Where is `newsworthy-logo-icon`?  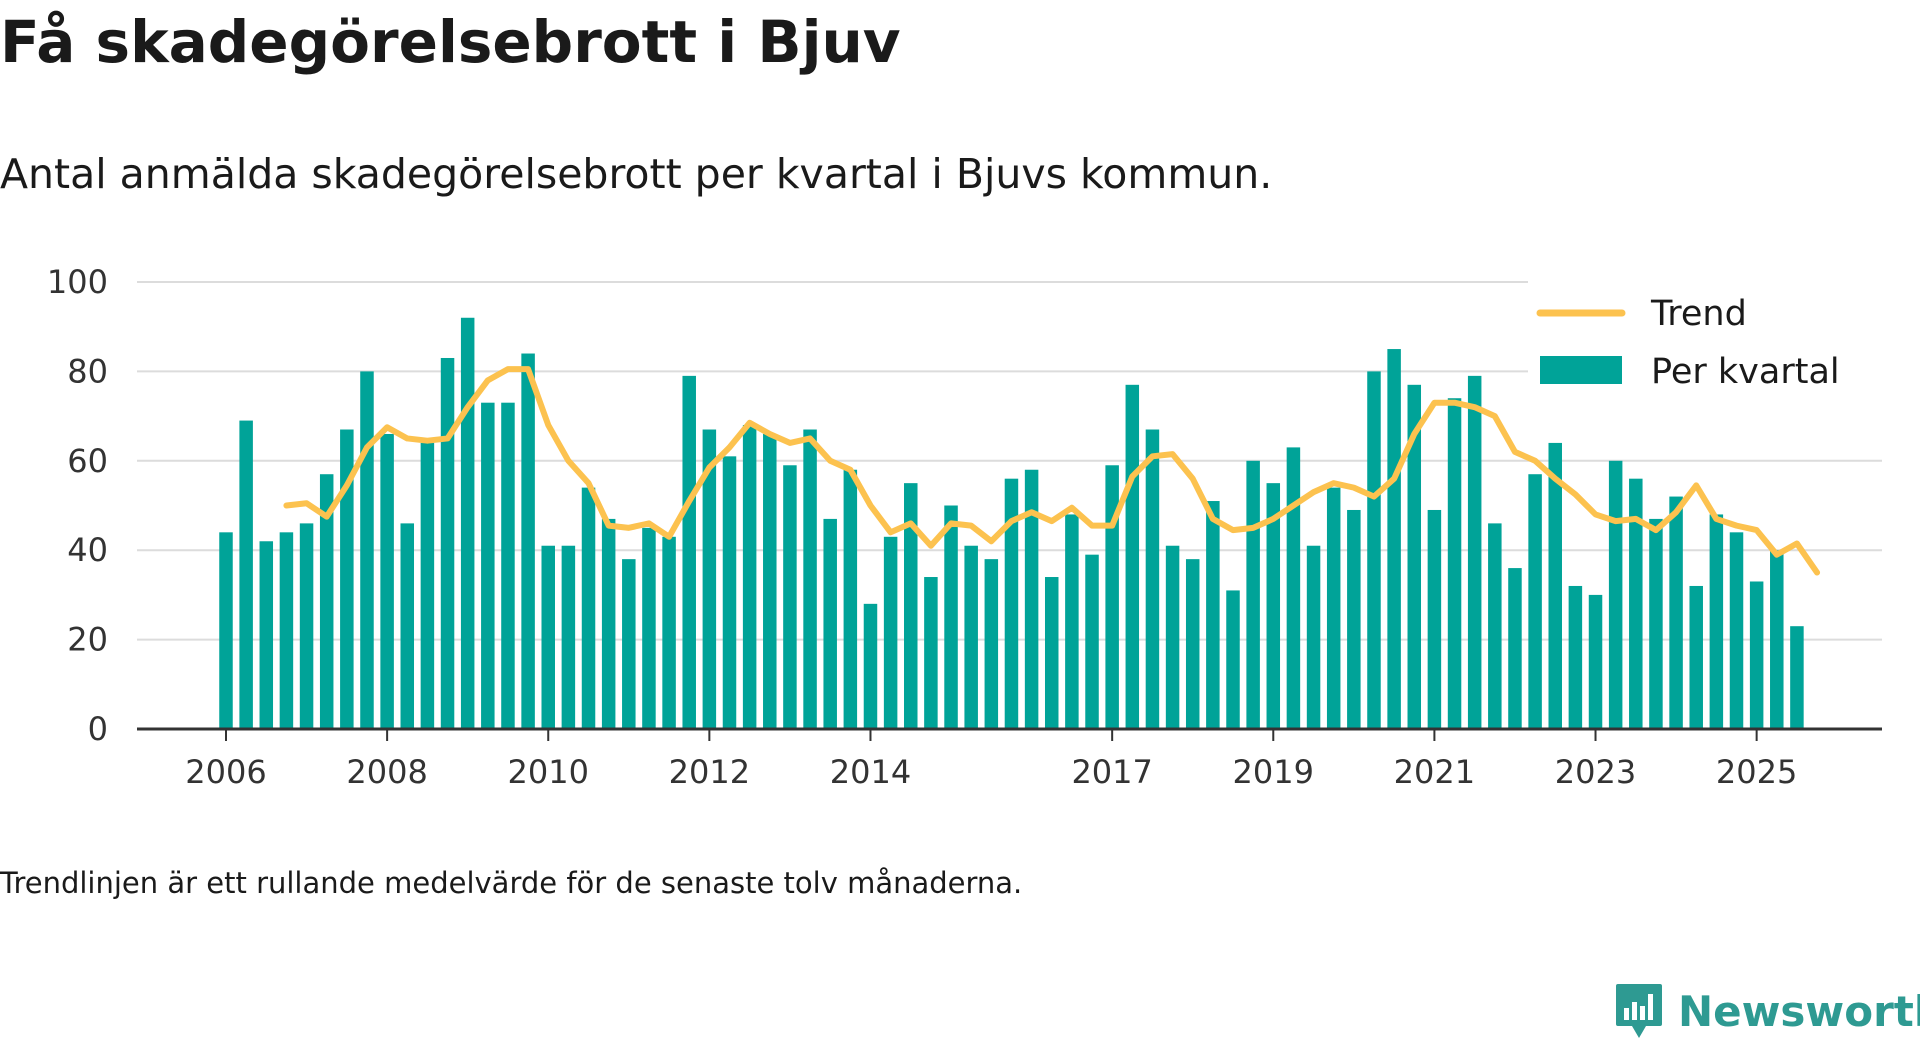 newsworthy-logo-icon is located at coordinates (1639, 1011).